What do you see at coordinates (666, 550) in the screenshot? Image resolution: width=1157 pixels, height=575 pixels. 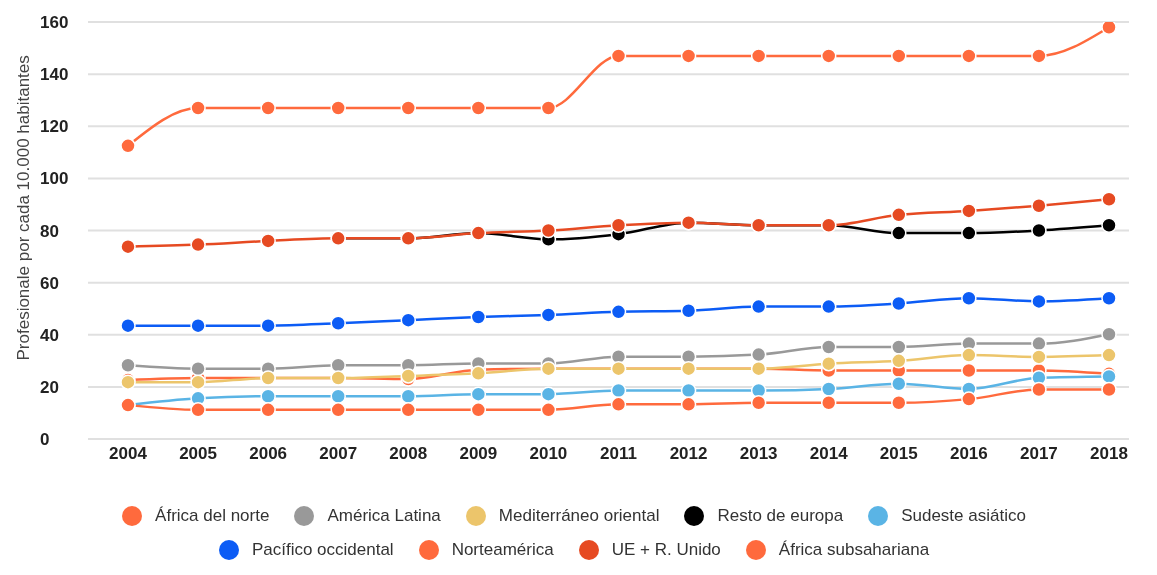 I see `legend-label: UE + R. Unido` at bounding box center [666, 550].